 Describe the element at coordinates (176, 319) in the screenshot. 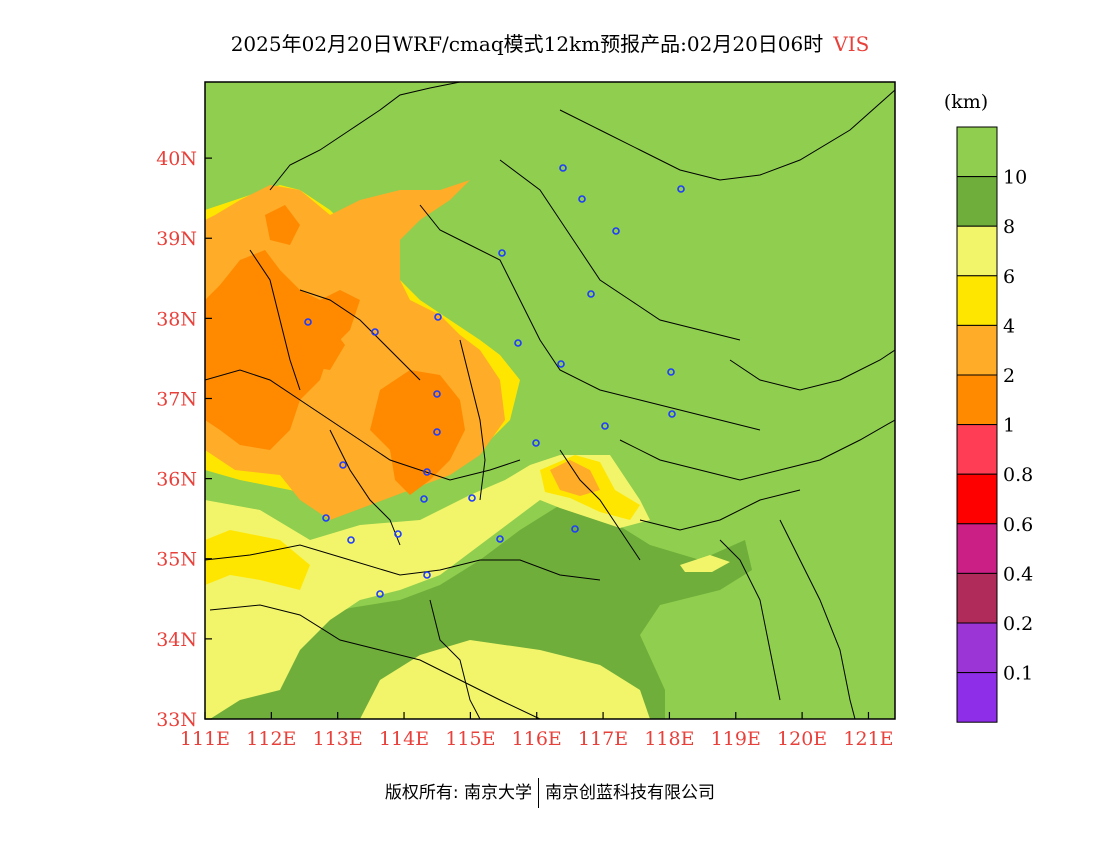

I see `y-tick-label: 38N` at that location.